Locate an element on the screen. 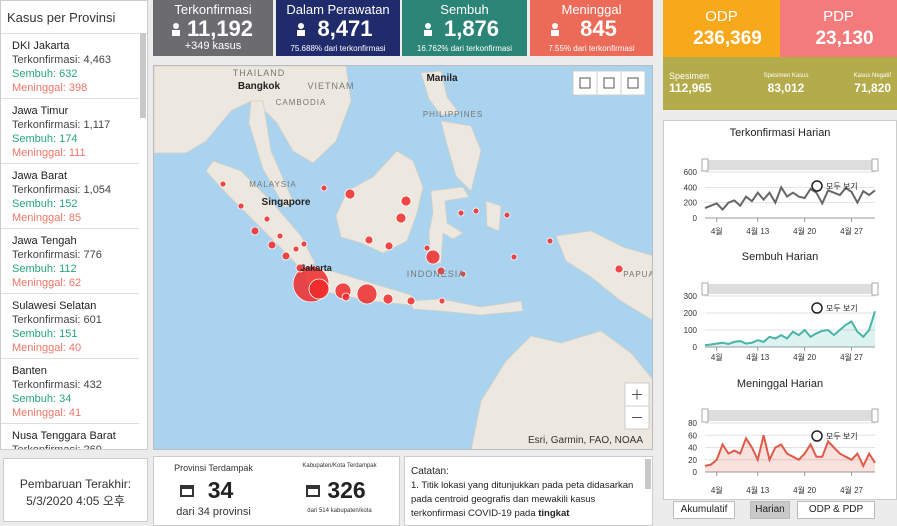  map-label: Jakarta is located at coordinates (316, 268).